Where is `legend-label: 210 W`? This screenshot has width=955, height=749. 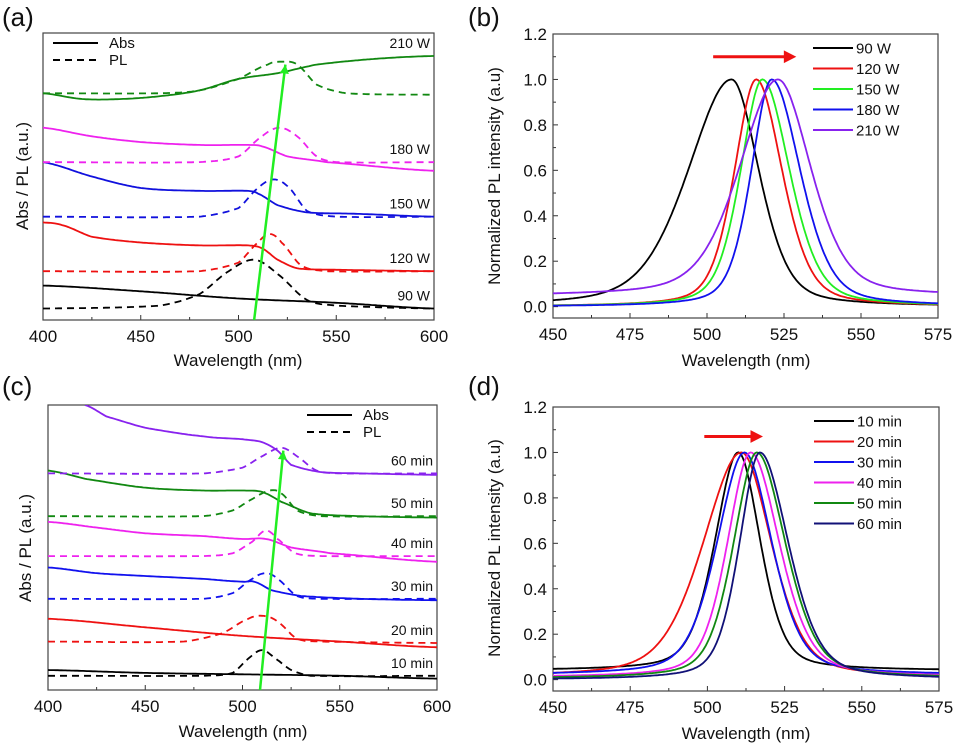 legend-label: 210 W is located at coordinates (878, 131).